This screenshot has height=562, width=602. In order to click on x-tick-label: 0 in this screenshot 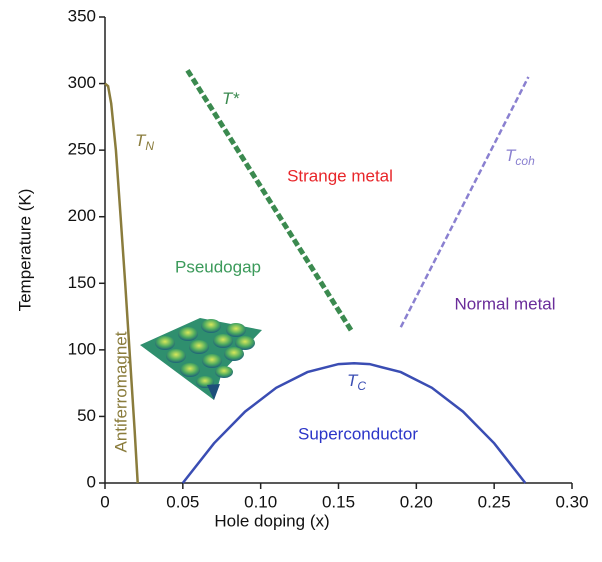, I will do `click(104, 501)`.